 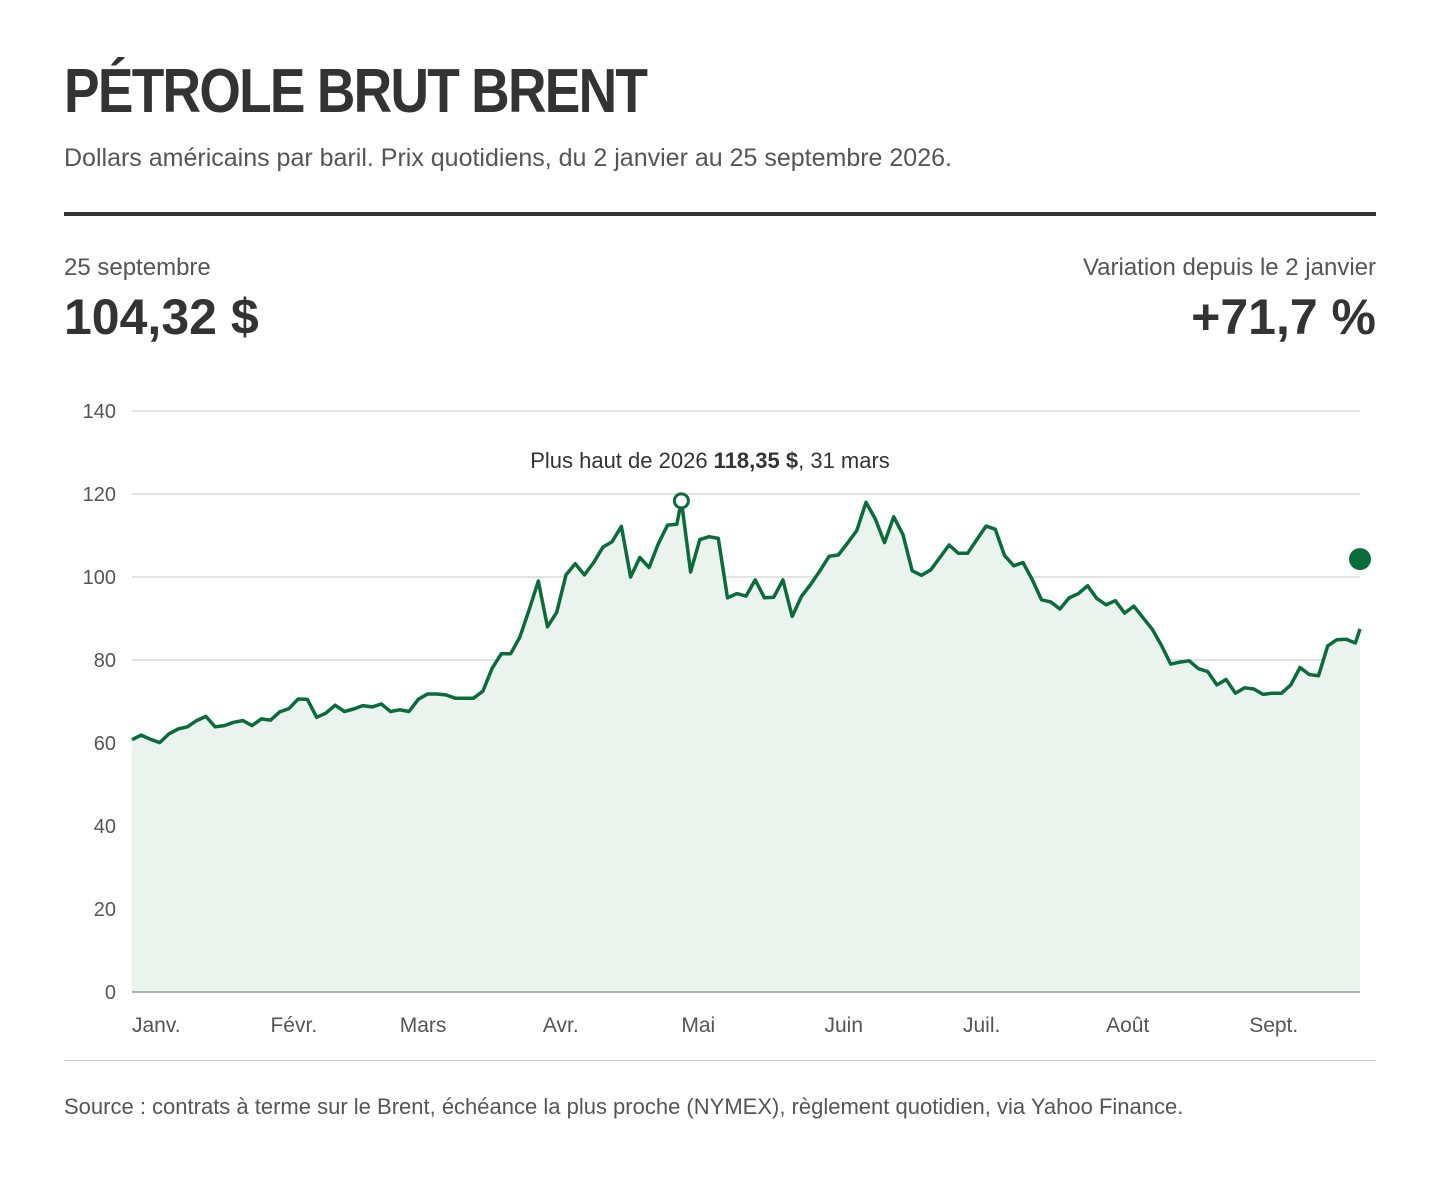 What do you see at coordinates (99, 412) in the screenshot?
I see `y-tick-label-140: 140` at bounding box center [99, 412].